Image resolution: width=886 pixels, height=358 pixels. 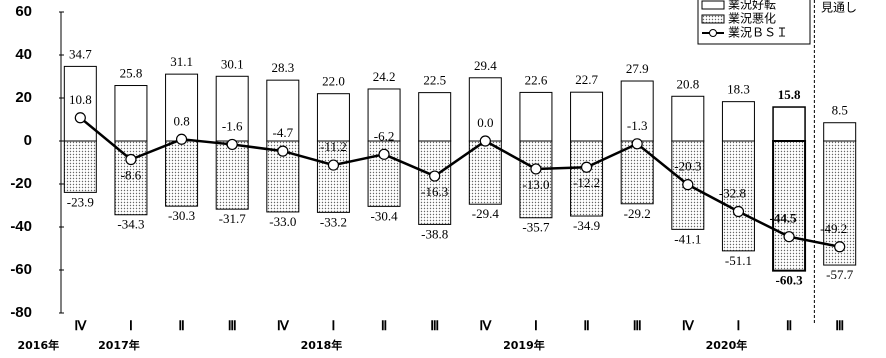 I want to click on y-tick-label: -20, so click(x=21, y=183).